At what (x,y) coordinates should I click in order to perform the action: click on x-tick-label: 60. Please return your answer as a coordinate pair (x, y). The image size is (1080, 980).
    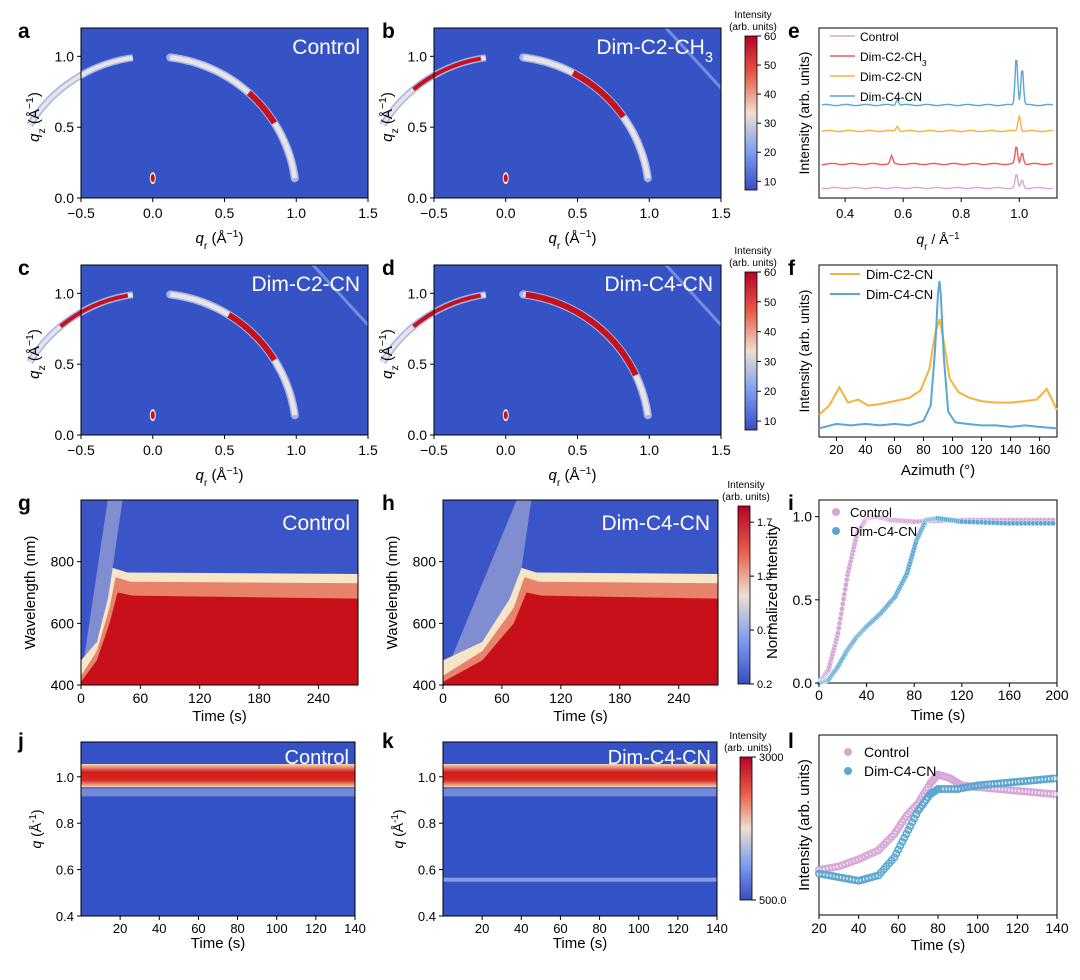
    Looking at the image, I should click on (141, 698).